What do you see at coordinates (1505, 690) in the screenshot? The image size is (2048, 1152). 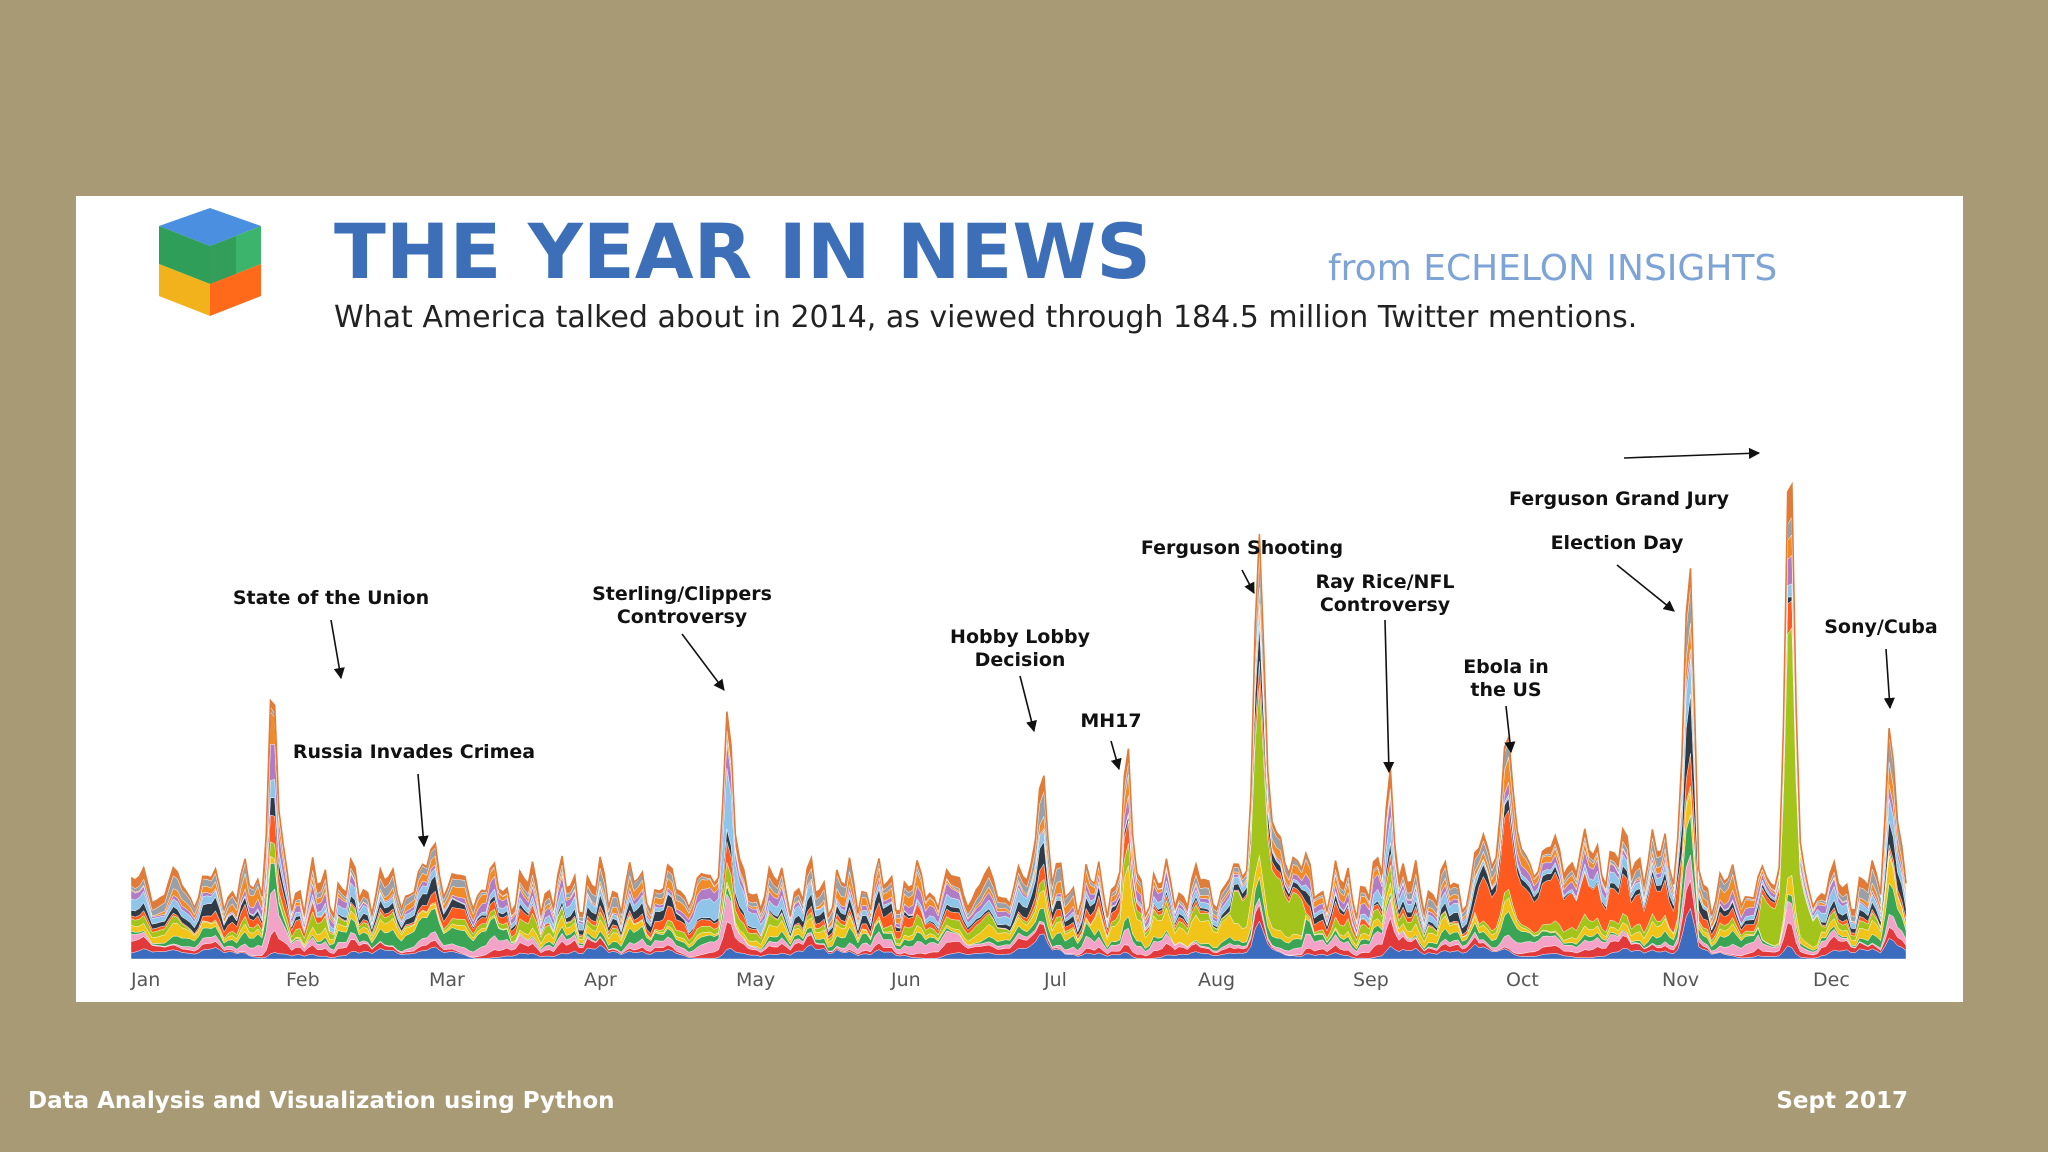 I see `annotation-label: the US` at bounding box center [1505, 690].